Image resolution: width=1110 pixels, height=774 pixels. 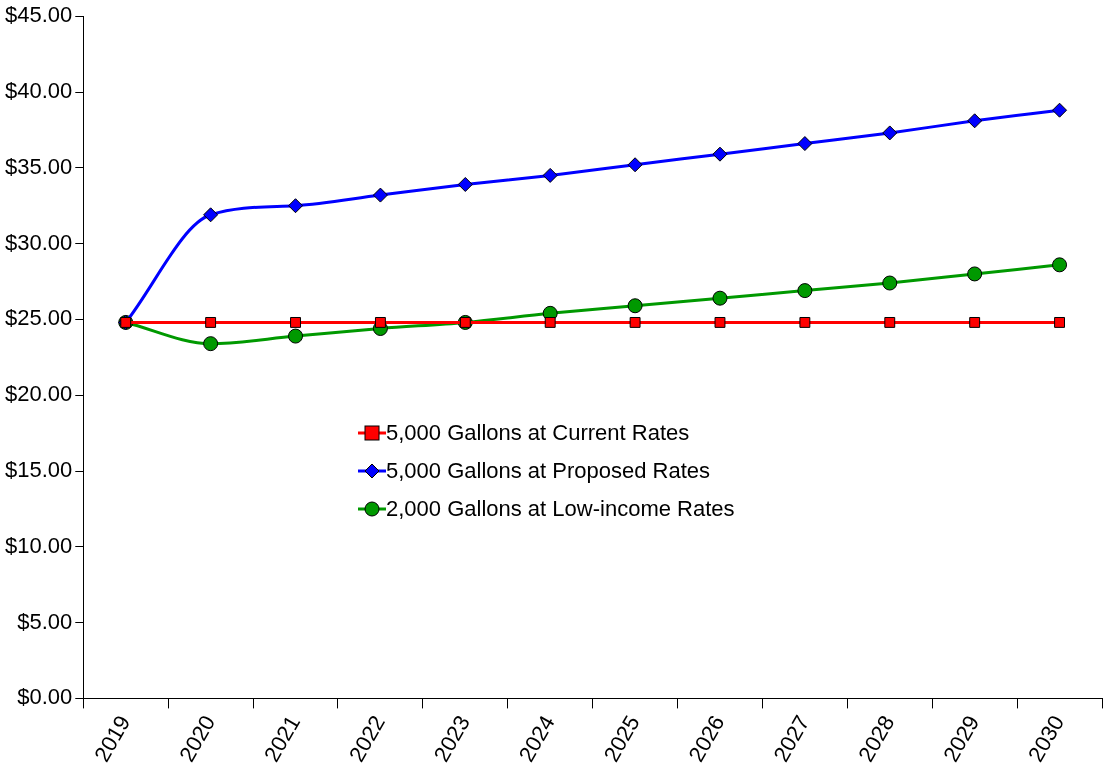 What do you see at coordinates (45, 697) in the screenshot?
I see `y-tick-label: $0.00` at bounding box center [45, 697].